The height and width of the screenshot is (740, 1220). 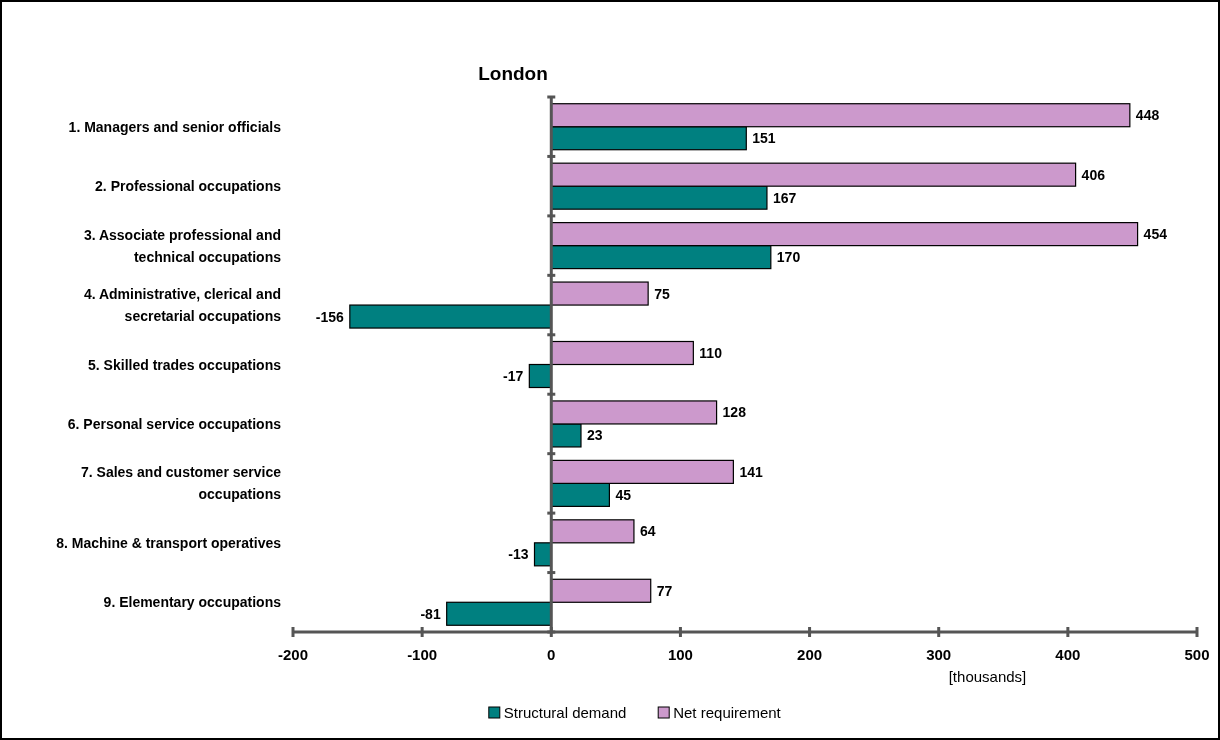 I want to click on y-tick-label: 1. Managers and senior officials, so click(x=175, y=126).